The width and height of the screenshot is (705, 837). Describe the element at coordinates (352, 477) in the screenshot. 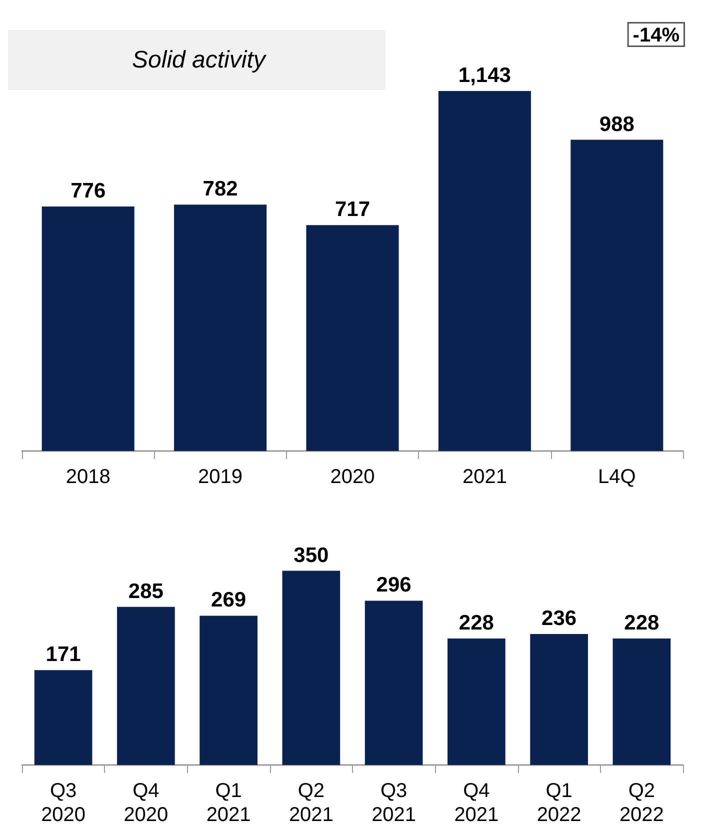

I see `x-tick-label: 2020` at that location.